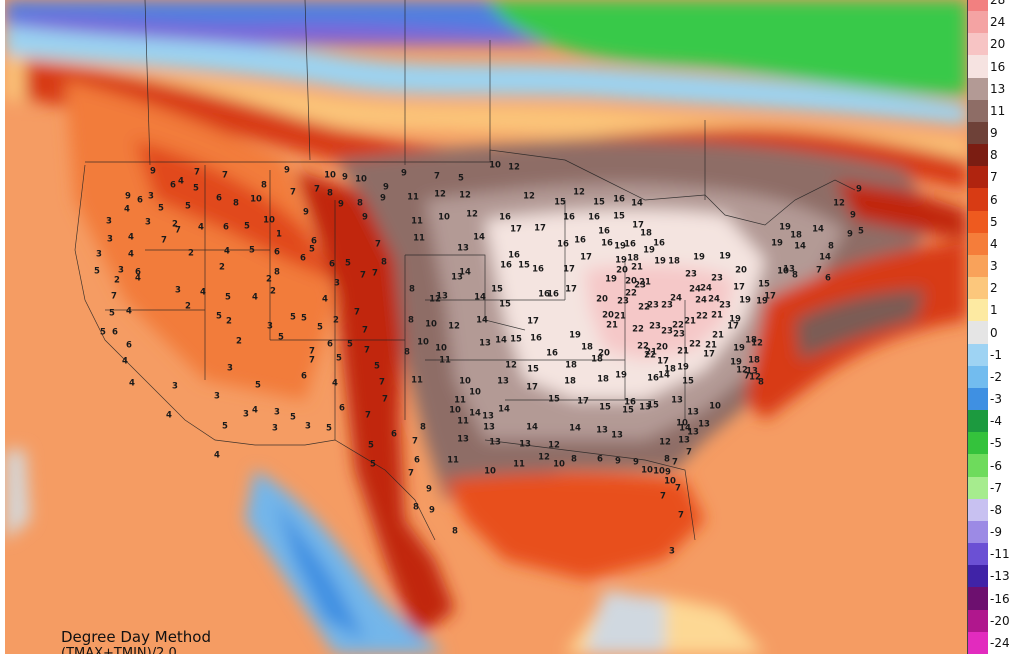 The width and height of the screenshot is (1024, 654). What do you see at coordinates (662, 347) in the screenshot?
I see `map-value-label: 20` at bounding box center [662, 347].